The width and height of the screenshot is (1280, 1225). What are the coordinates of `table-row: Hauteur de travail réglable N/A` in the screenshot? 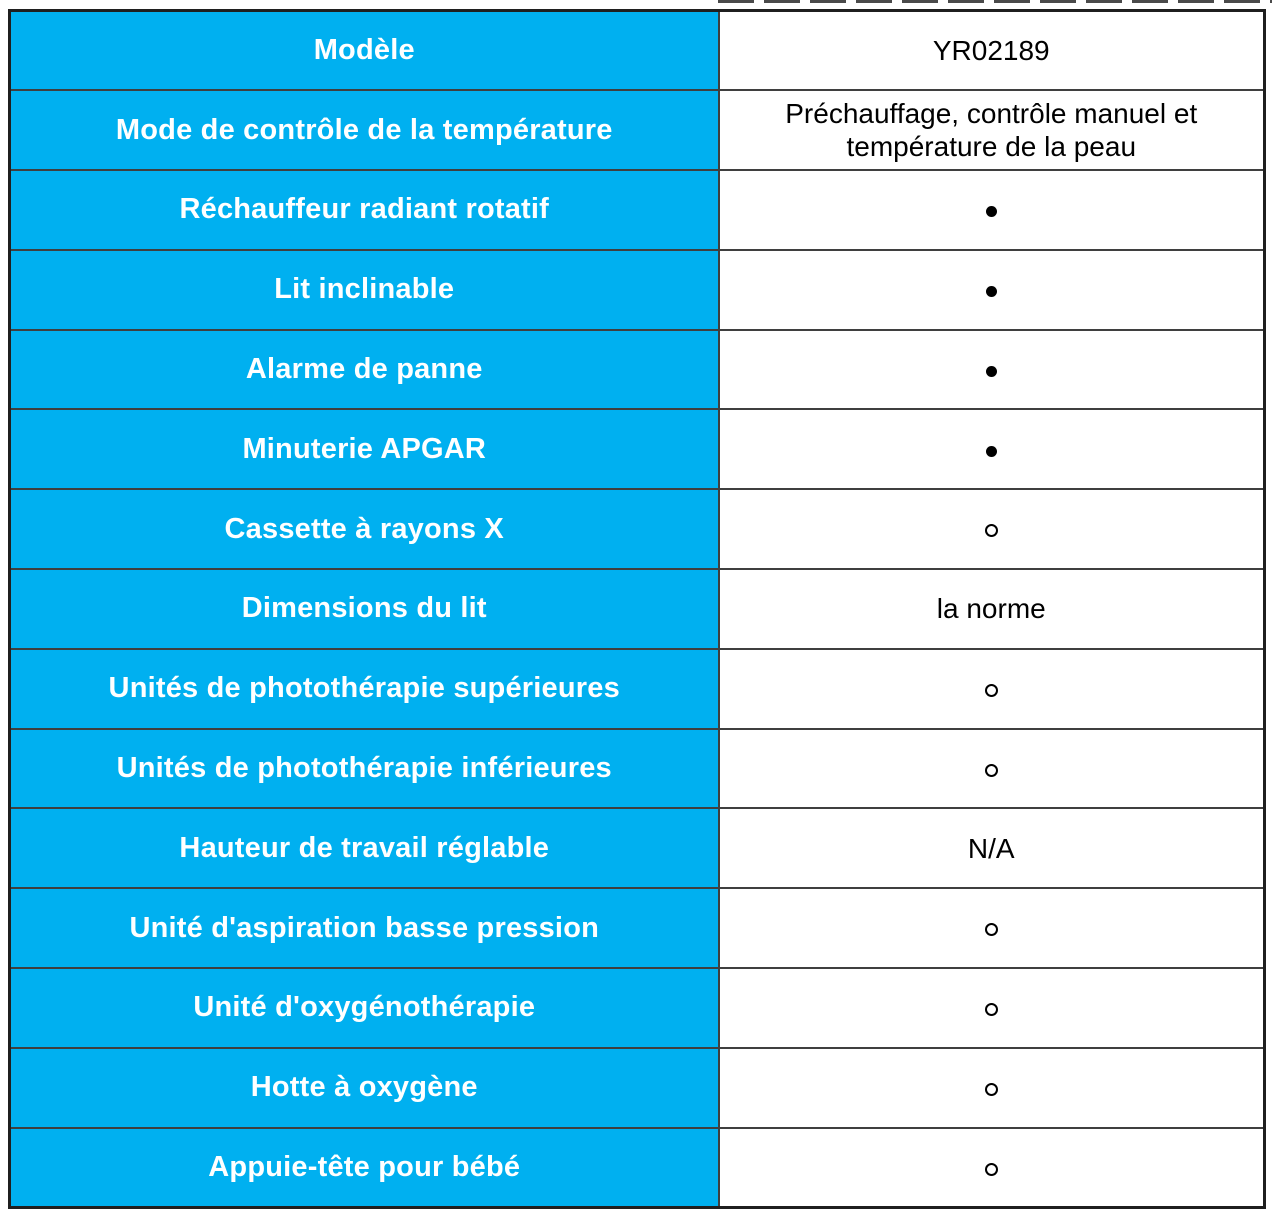 It's located at (637, 848).